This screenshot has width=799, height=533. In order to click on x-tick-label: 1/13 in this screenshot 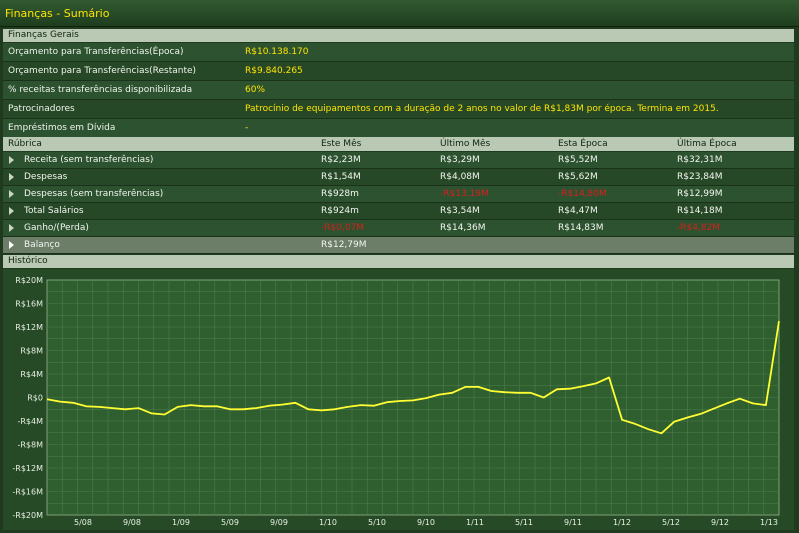, I will do `click(769, 522)`.